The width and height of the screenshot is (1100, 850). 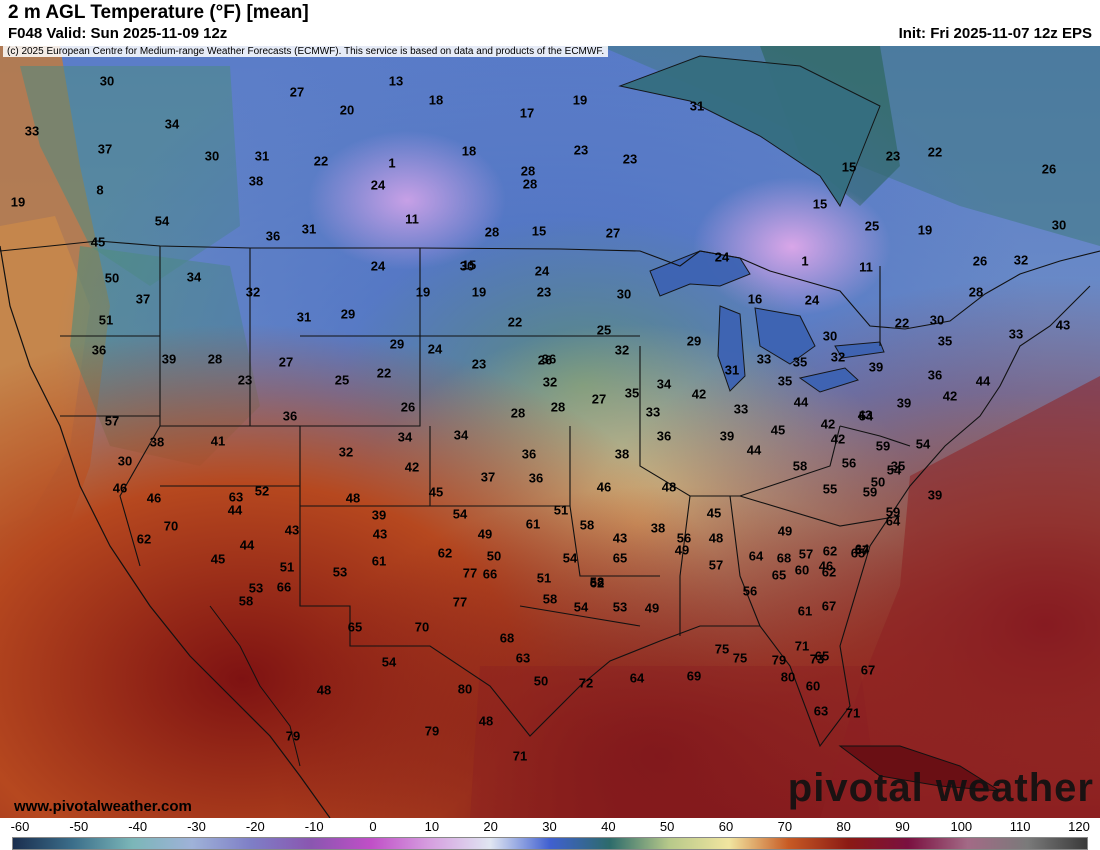 What do you see at coordinates (157, 442) in the screenshot?
I see `temperature-label: 38` at bounding box center [157, 442].